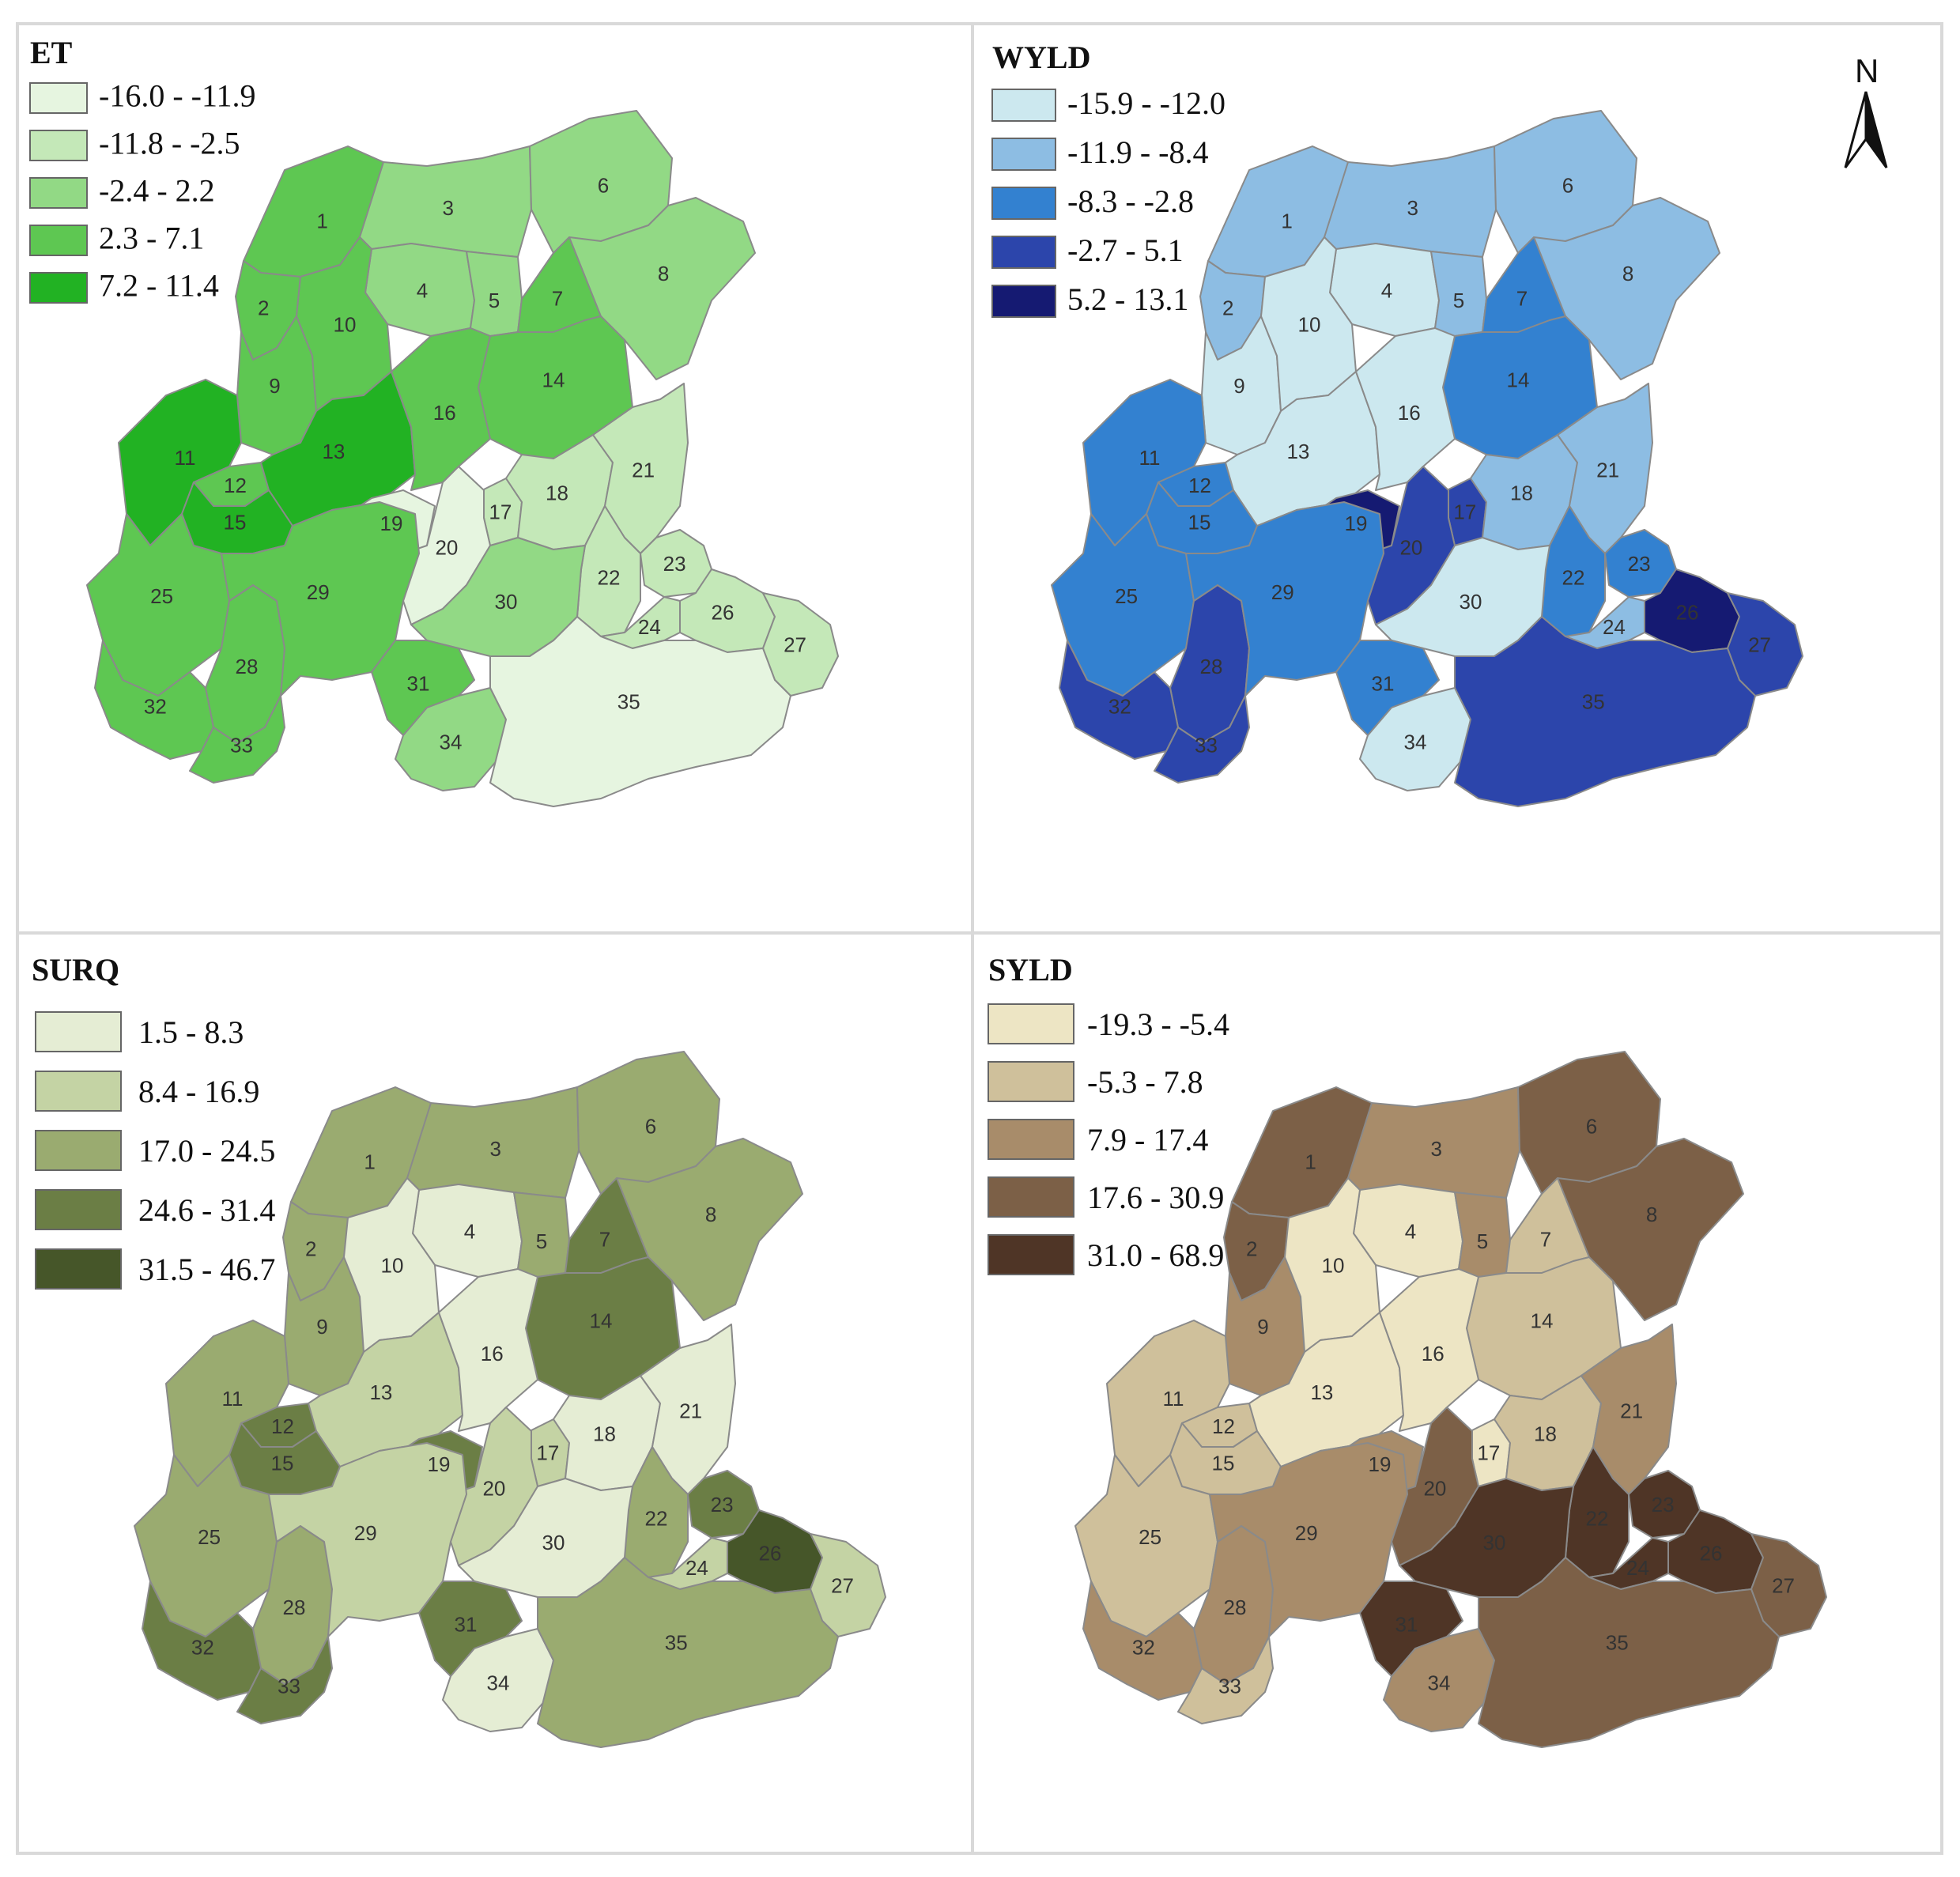 Image resolution: width=1960 pixels, height=1877 pixels. What do you see at coordinates (1627, 273) in the screenshot?
I see `subbasin-label-8: 8` at bounding box center [1627, 273].